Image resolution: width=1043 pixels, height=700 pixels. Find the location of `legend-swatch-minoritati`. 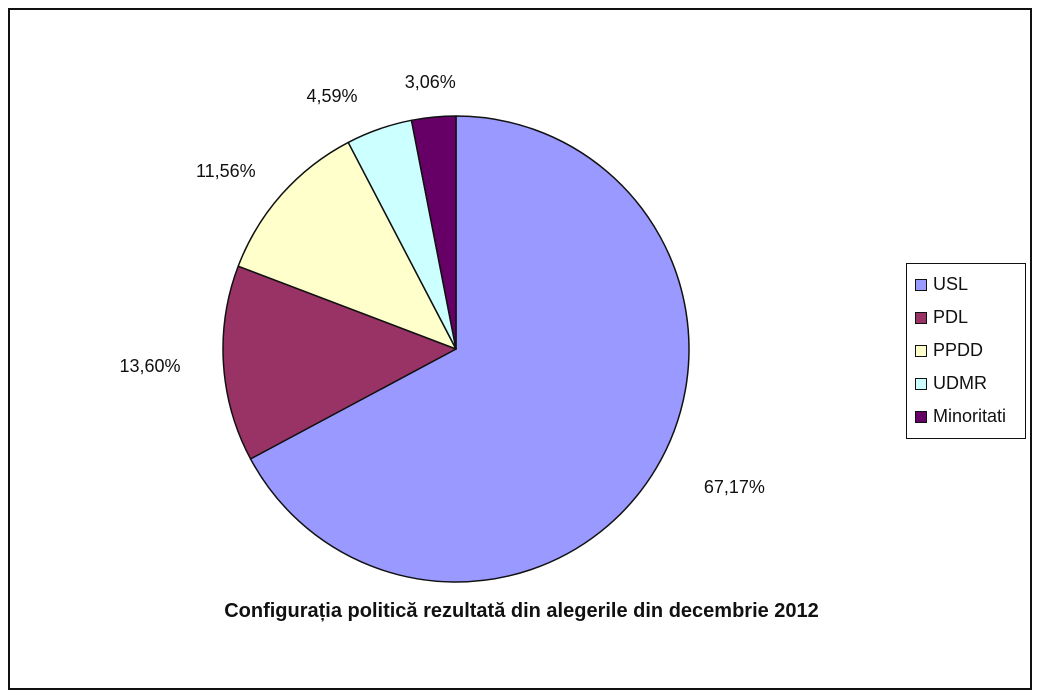

legend-swatch-minoritati is located at coordinates (921, 416).